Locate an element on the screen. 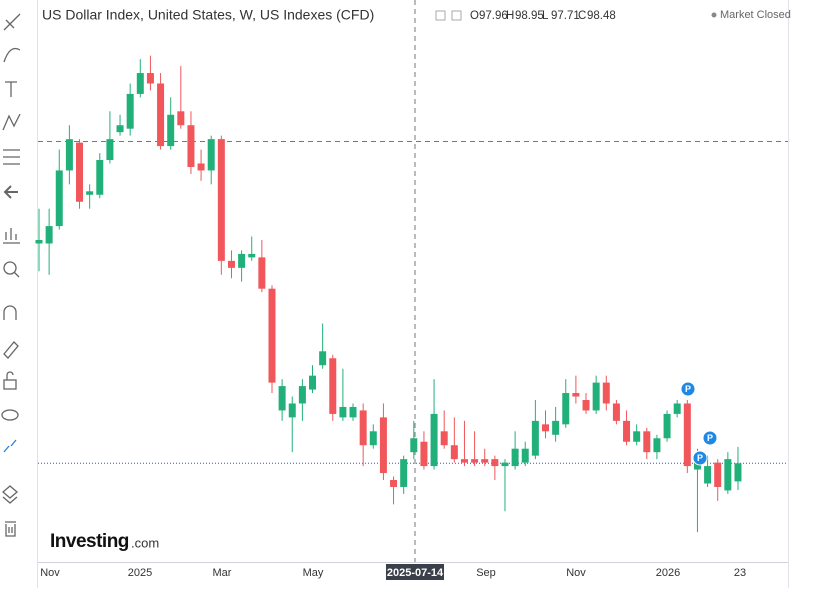 Image resolution: width=838 pixels, height=593 pixels. tool-fib is located at coordinates (11, 157).